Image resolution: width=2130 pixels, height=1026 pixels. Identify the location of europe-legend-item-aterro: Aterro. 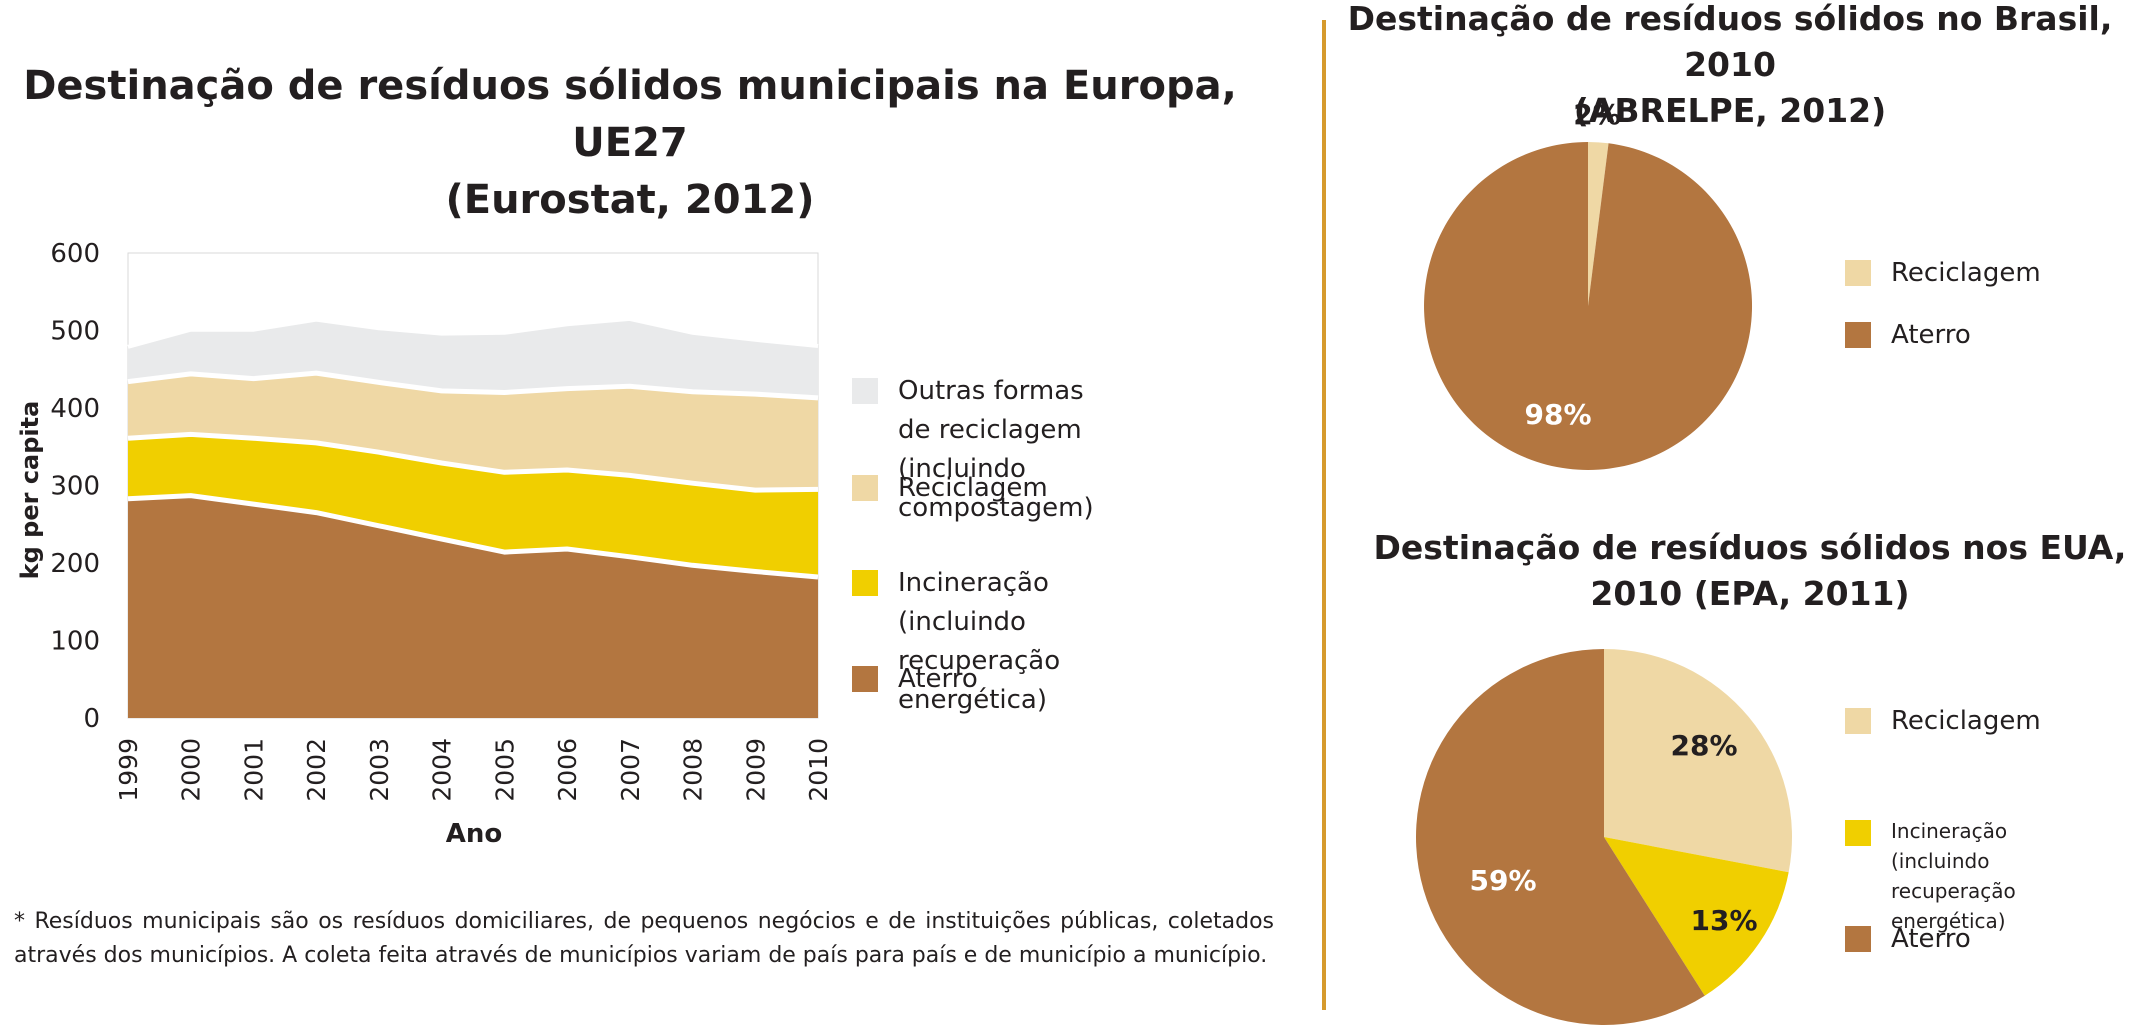
(915, 681).